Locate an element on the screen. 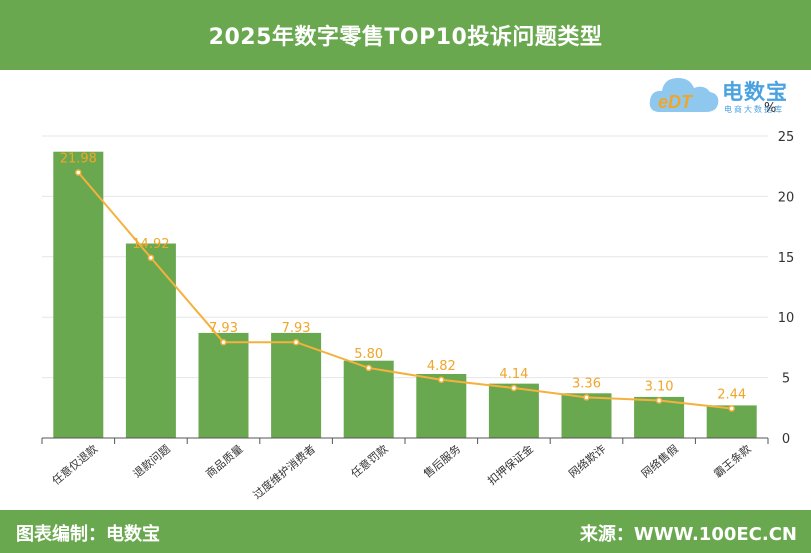 This screenshot has width=811, height=553. footer-credit: 图表编制：电数宝 is located at coordinates (88, 534).